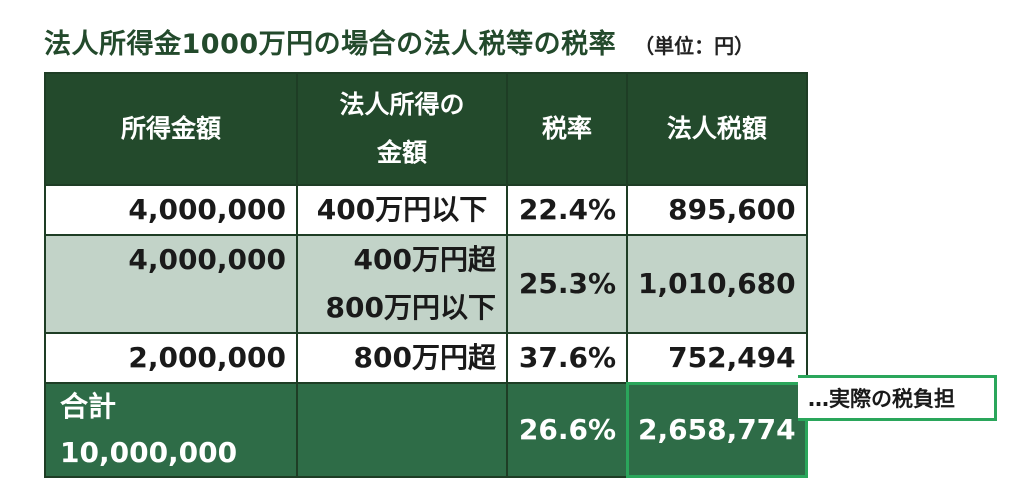 The image size is (1015, 478). I want to click on row-income: 2,000,000, so click(171, 358).